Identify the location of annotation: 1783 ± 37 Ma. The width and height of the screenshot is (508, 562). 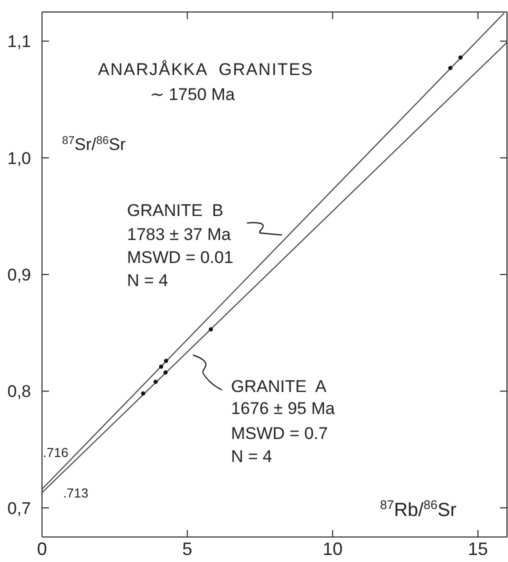
(179, 234).